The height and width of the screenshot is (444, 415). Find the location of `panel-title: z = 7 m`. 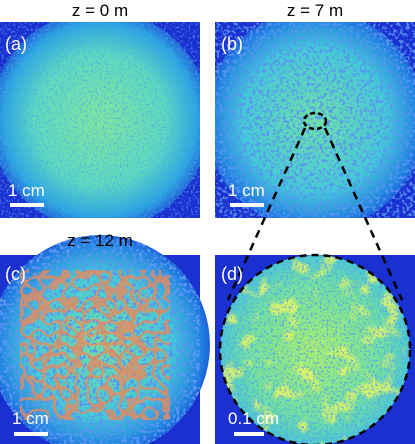

panel-title: z = 7 m is located at coordinates (315, 10).